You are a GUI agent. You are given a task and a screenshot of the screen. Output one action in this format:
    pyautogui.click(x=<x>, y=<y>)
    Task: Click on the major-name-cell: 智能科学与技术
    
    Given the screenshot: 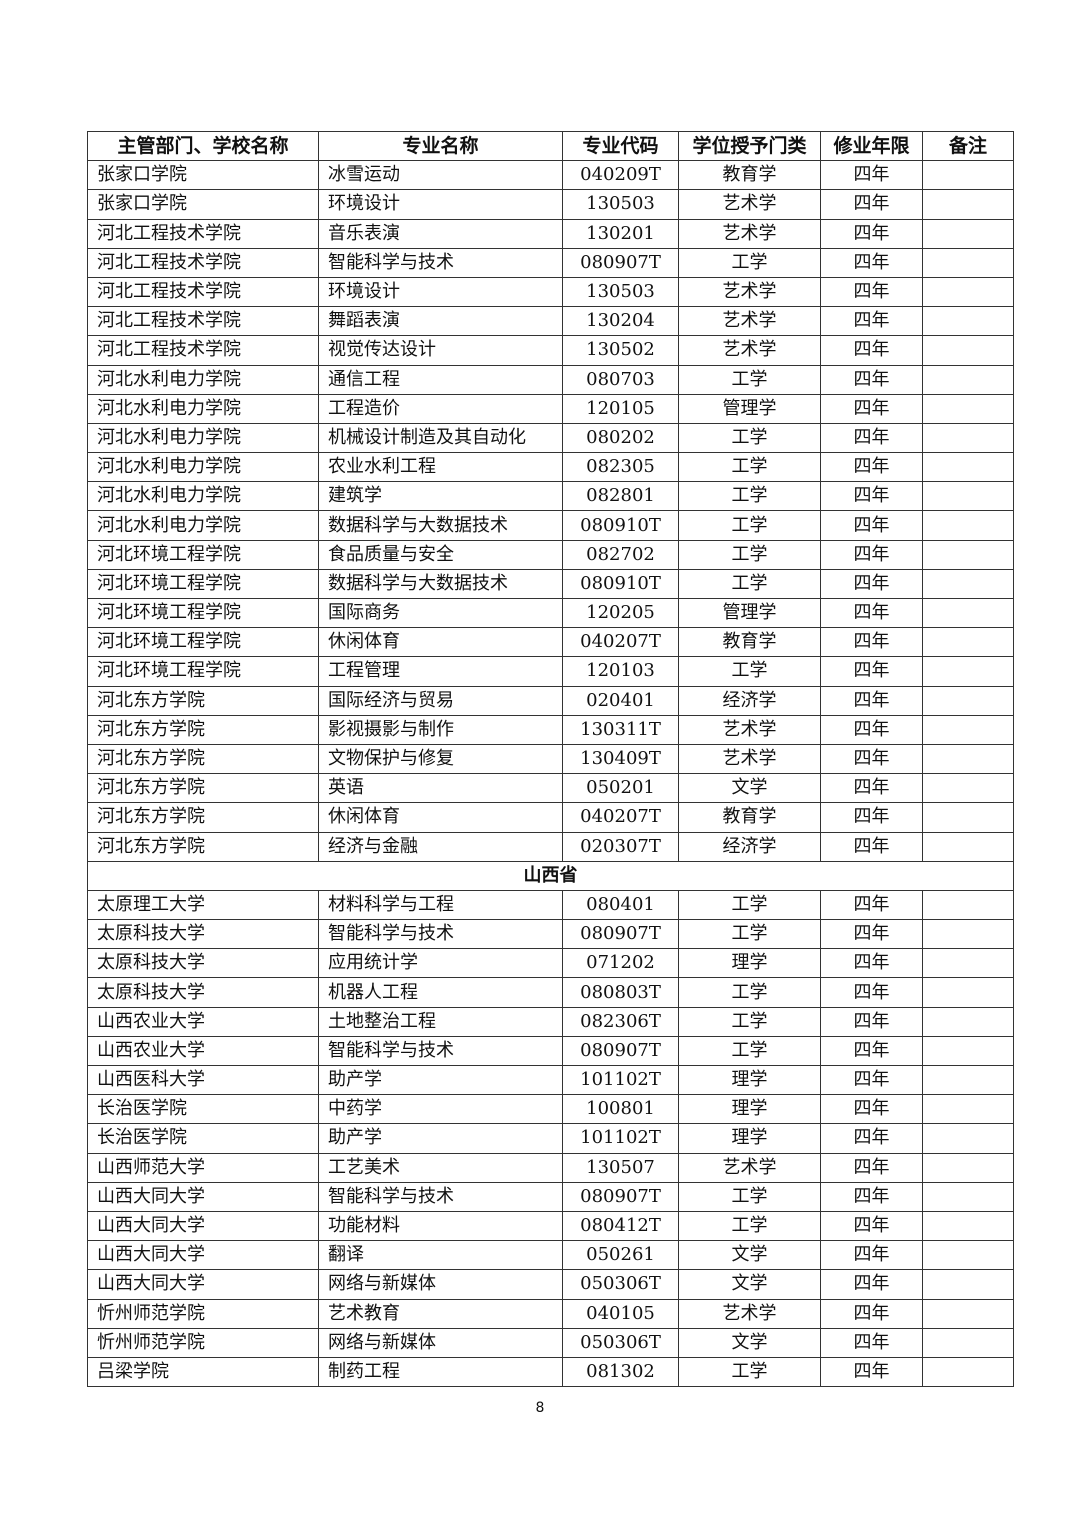 What is the action you would take?
    pyautogui.click(x=440, y=262)
    